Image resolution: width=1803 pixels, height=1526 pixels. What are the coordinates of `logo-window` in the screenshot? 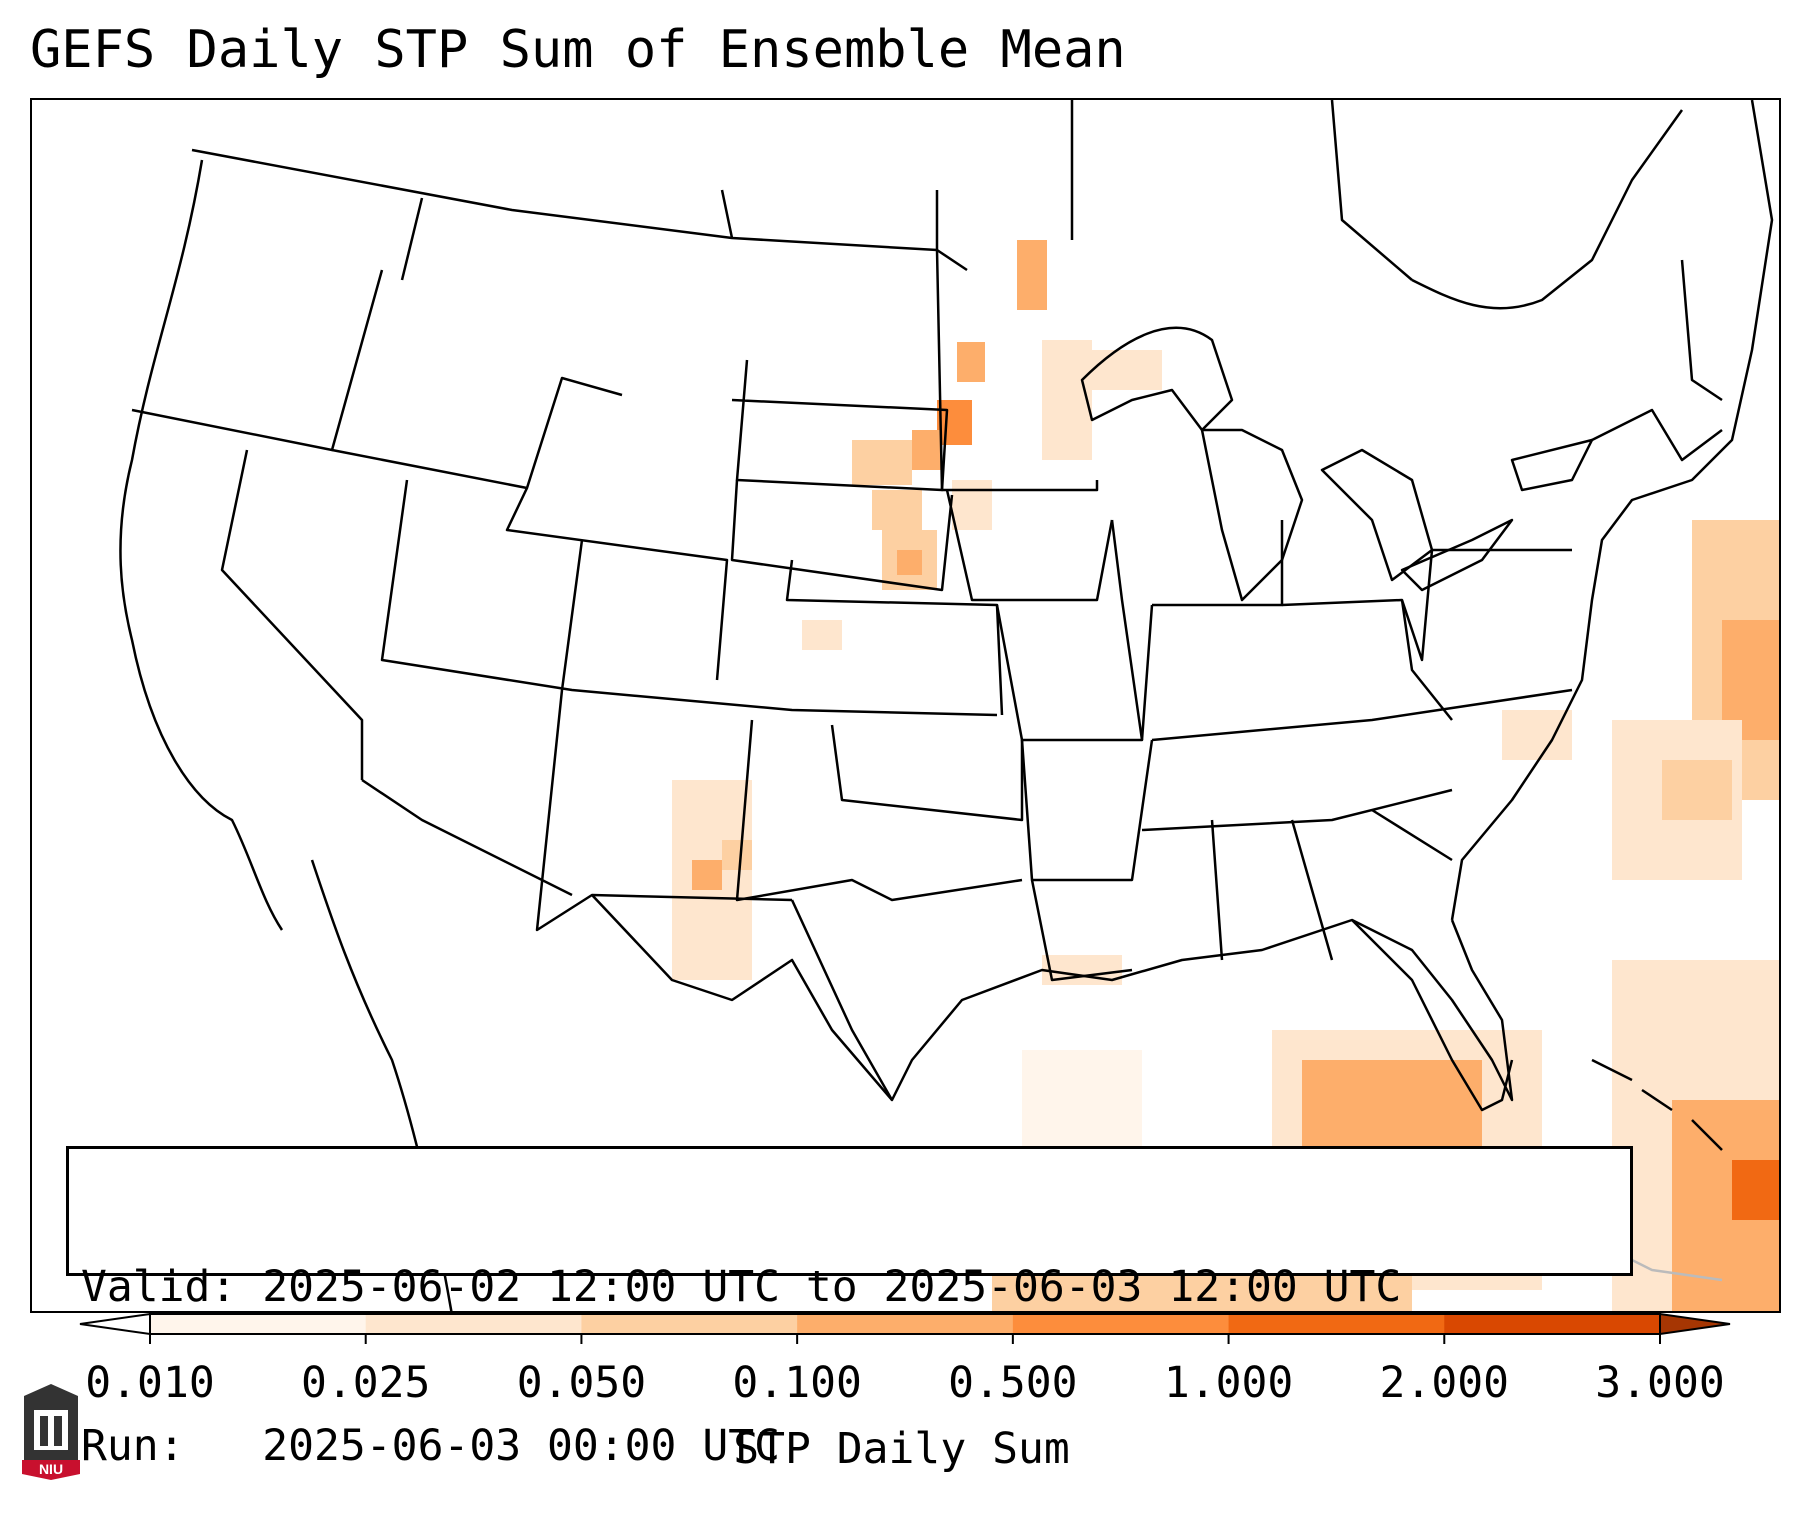 It's located at (51, 1430).